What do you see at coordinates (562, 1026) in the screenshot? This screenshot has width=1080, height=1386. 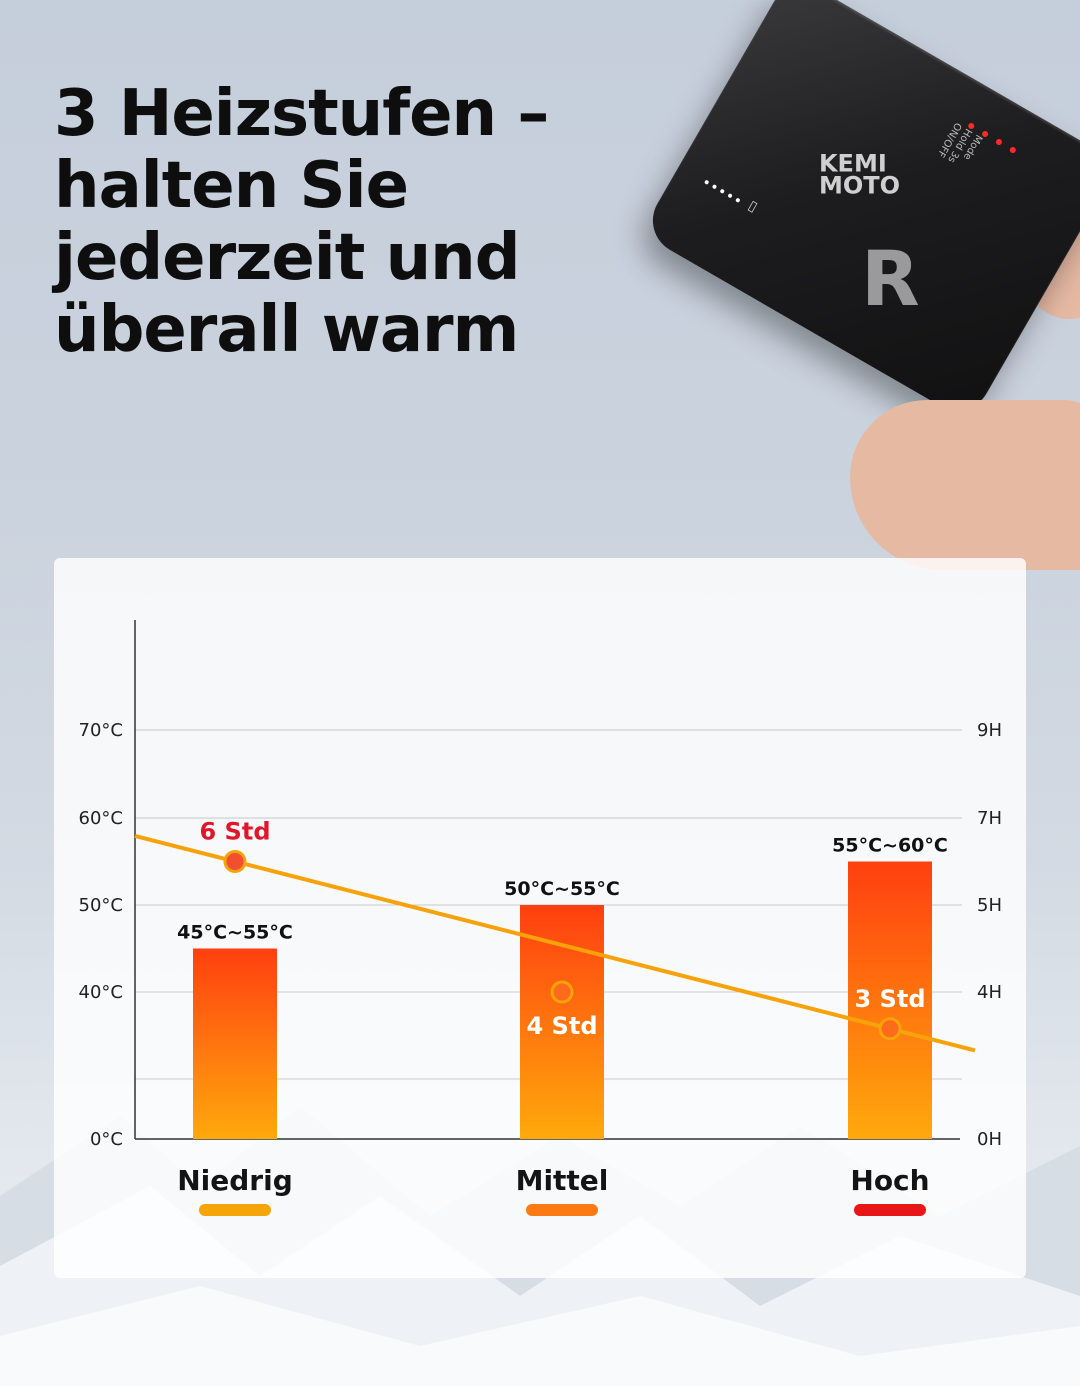 I see `duration-label: 4 Std` at bounding box center [562, 1026].